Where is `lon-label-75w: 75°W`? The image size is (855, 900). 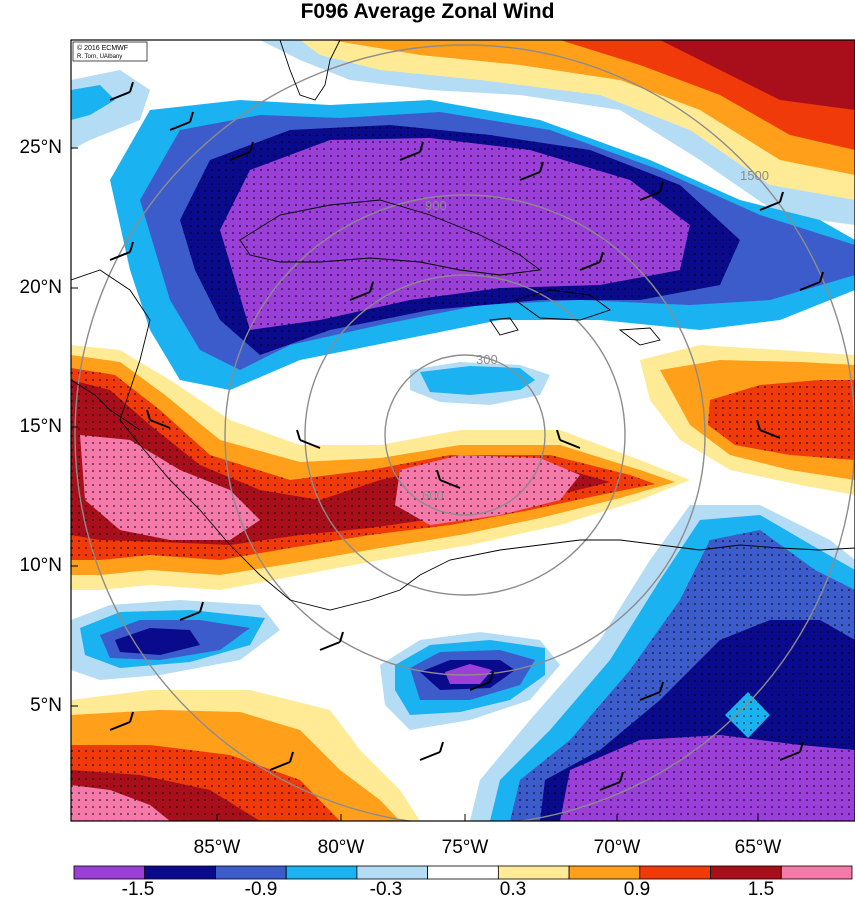
lon-label-75w: 75°W is located at coordinates (465, 847).